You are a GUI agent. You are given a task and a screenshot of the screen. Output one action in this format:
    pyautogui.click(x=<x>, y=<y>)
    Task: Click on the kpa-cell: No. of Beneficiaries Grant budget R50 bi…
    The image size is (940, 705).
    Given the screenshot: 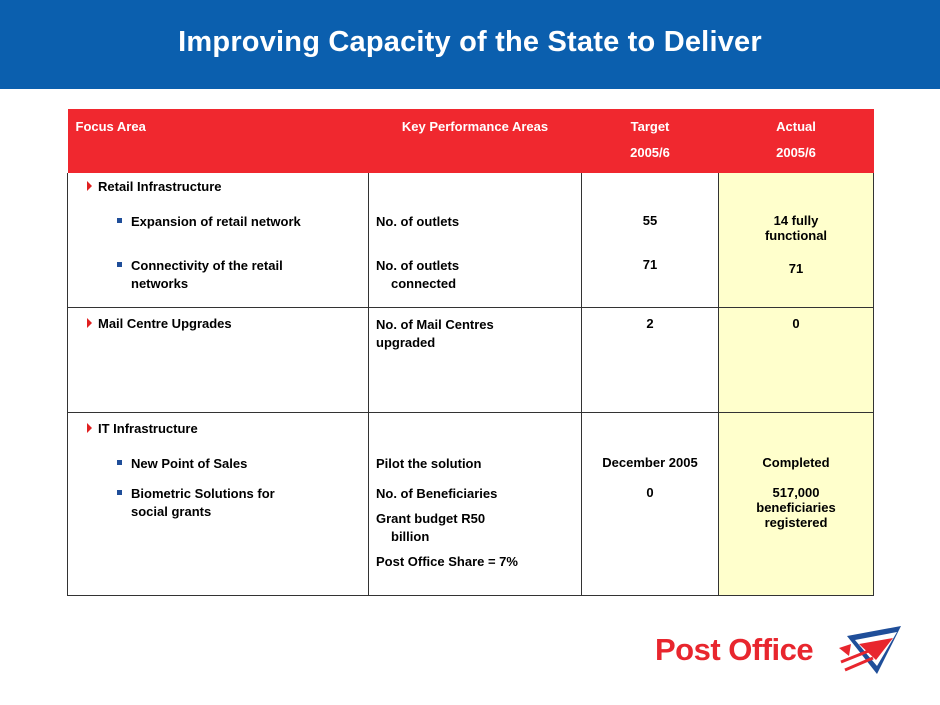 What is the action you would take?
    pyautogui.click(x=475, y=540)
    